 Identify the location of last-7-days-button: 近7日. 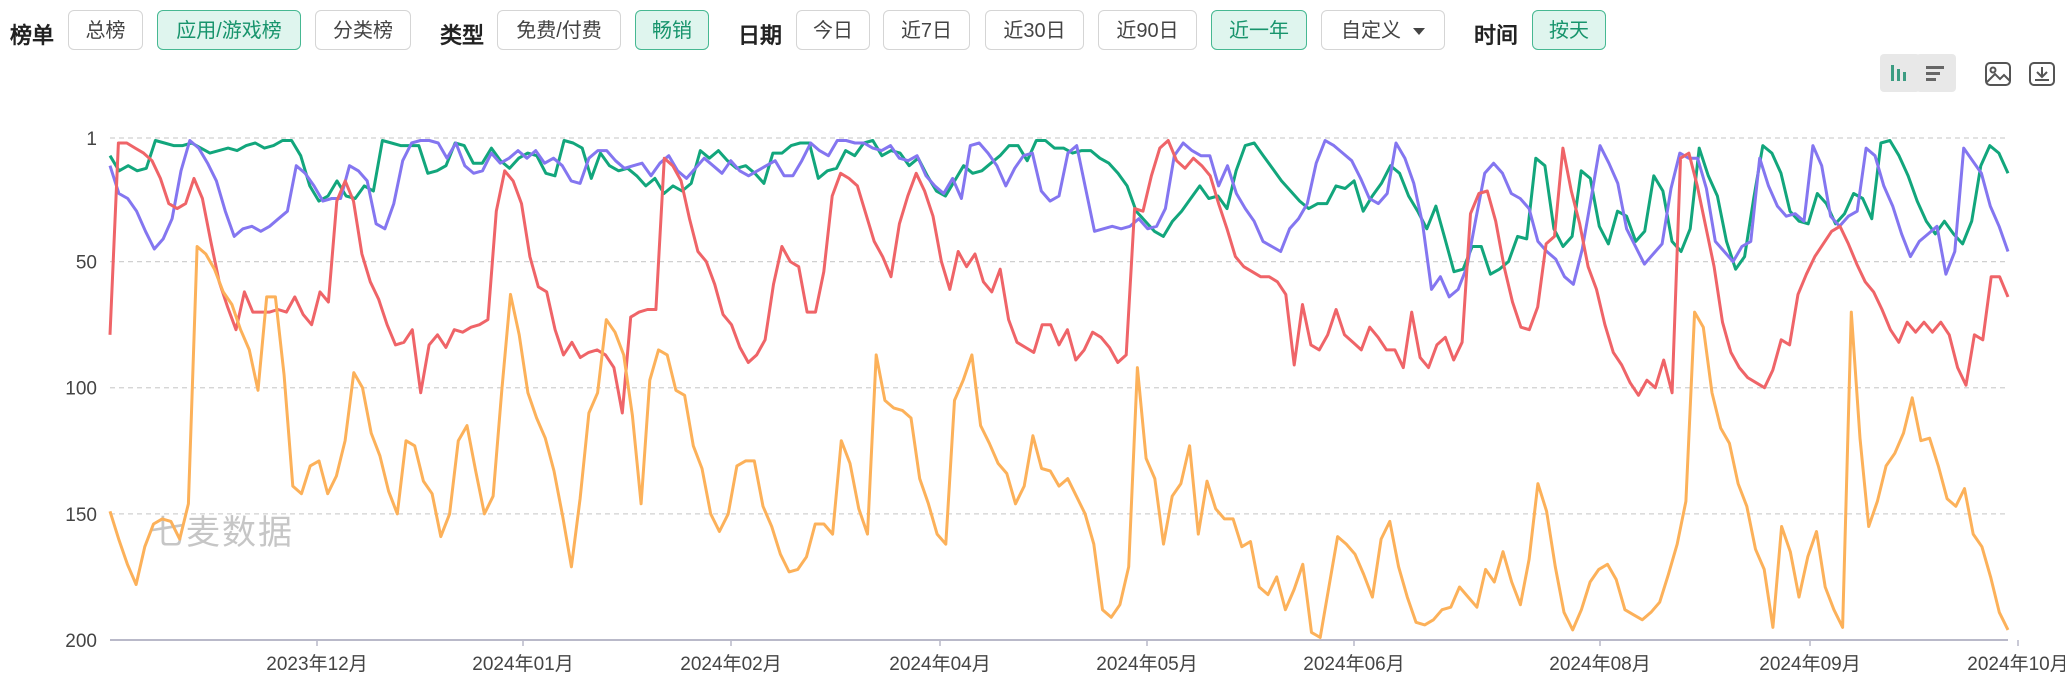
(926, 30).